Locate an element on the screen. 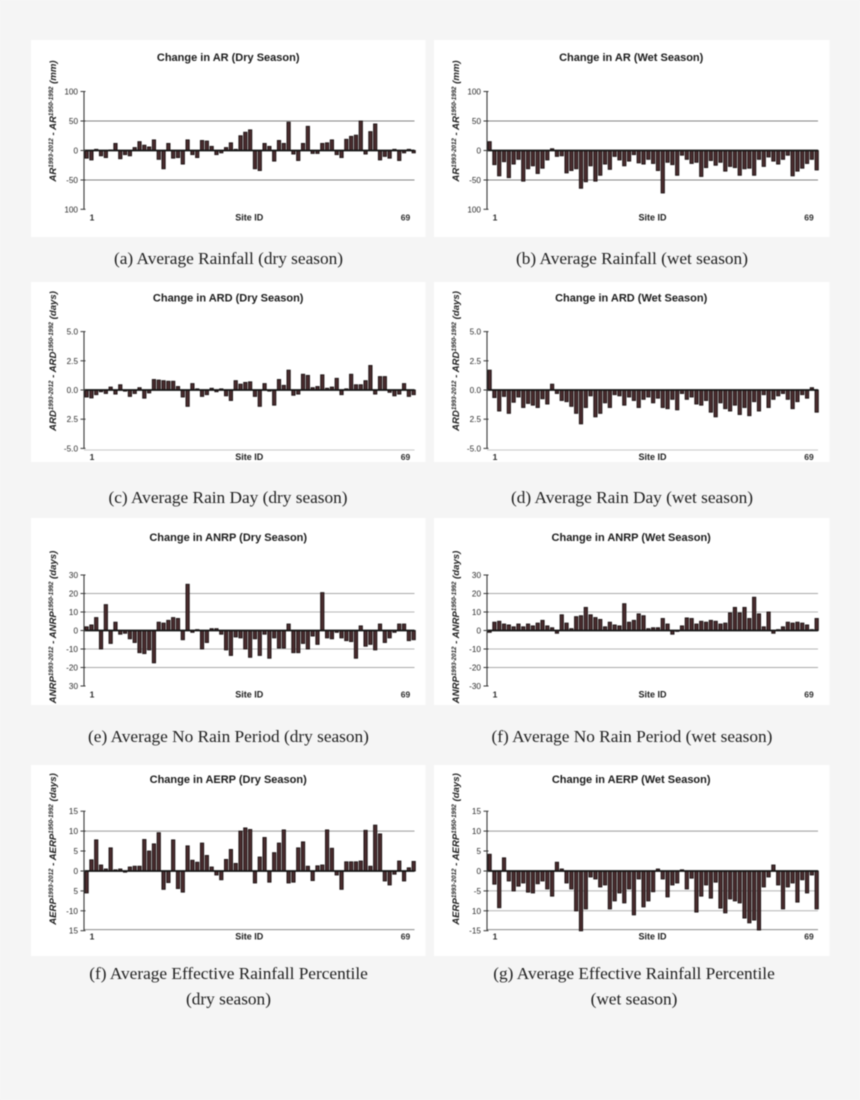  svg-text:(a) Average Rainfall (dry seas: (a) Average Rainfall (dry season) is located at coordinates (228, 258).